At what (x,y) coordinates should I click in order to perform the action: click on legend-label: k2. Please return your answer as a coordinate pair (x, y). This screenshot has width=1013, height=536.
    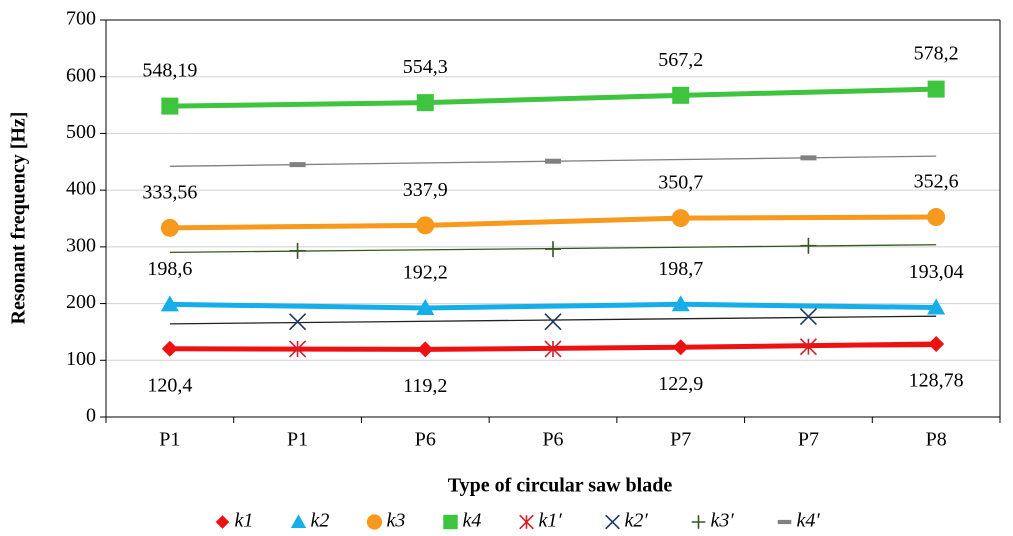
    Looking at the image, I should click on (320, 521).